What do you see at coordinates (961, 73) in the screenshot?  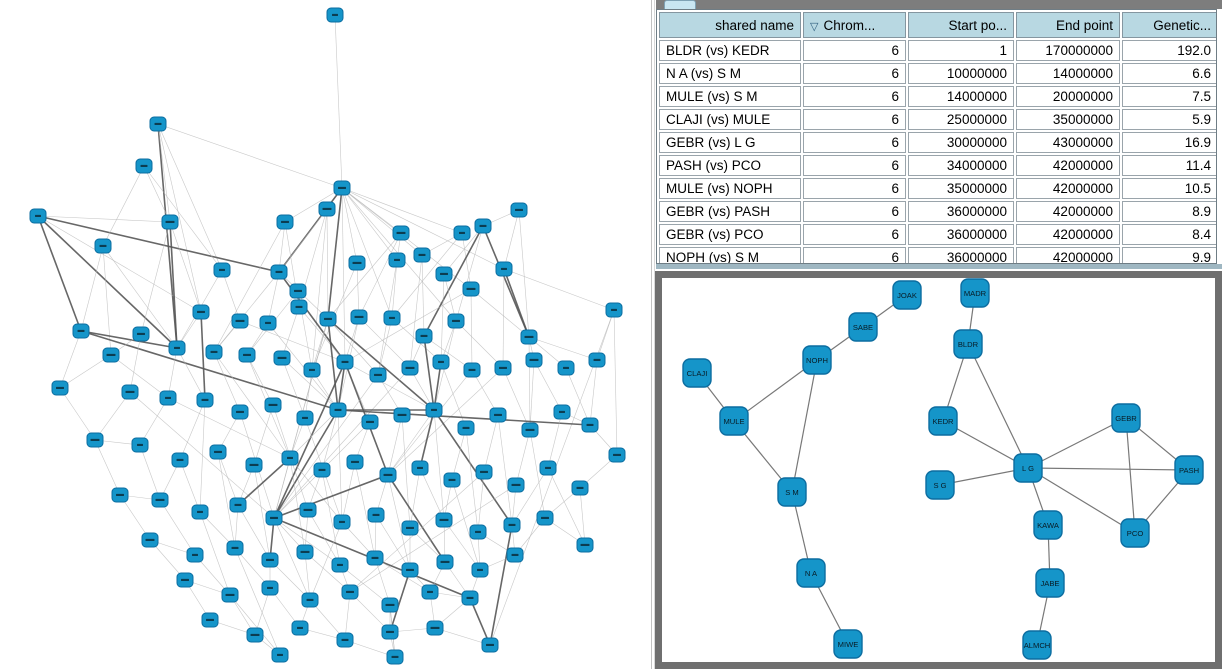 I see `table-cell: 10000000` at bounding box center [961, 73].